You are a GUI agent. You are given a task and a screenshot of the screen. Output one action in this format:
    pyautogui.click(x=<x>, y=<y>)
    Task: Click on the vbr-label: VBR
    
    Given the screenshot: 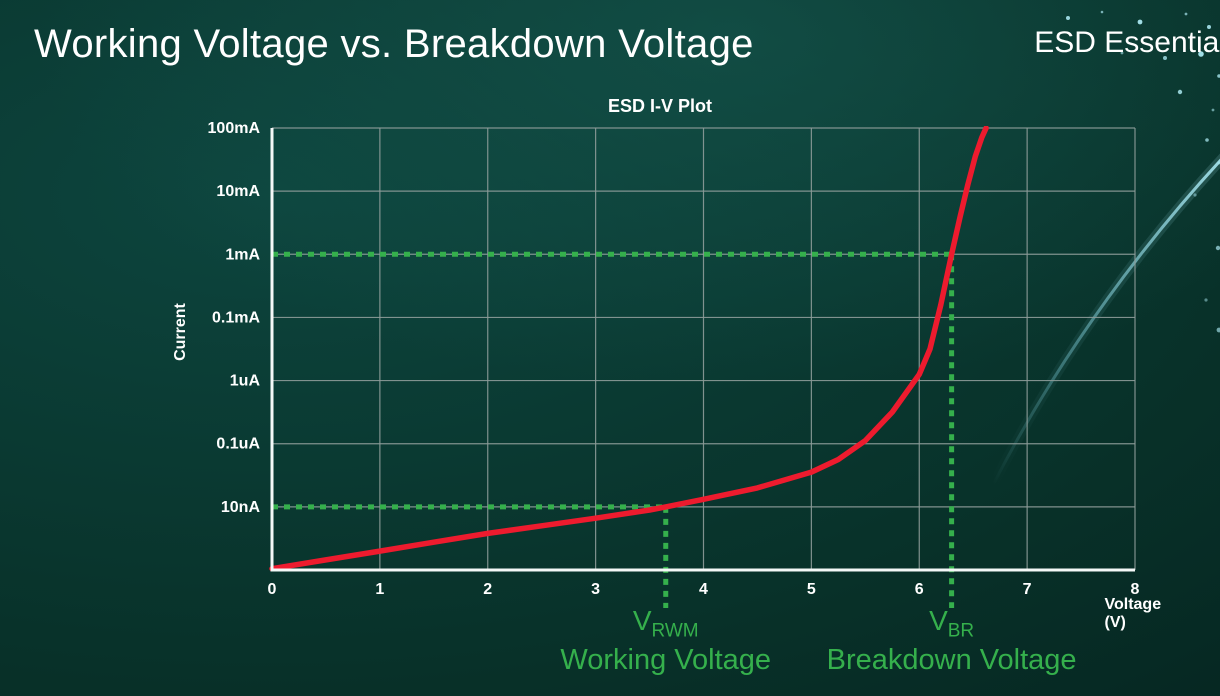 What is the action you would take?
    pyautogui.click(x=952, y=623)
    